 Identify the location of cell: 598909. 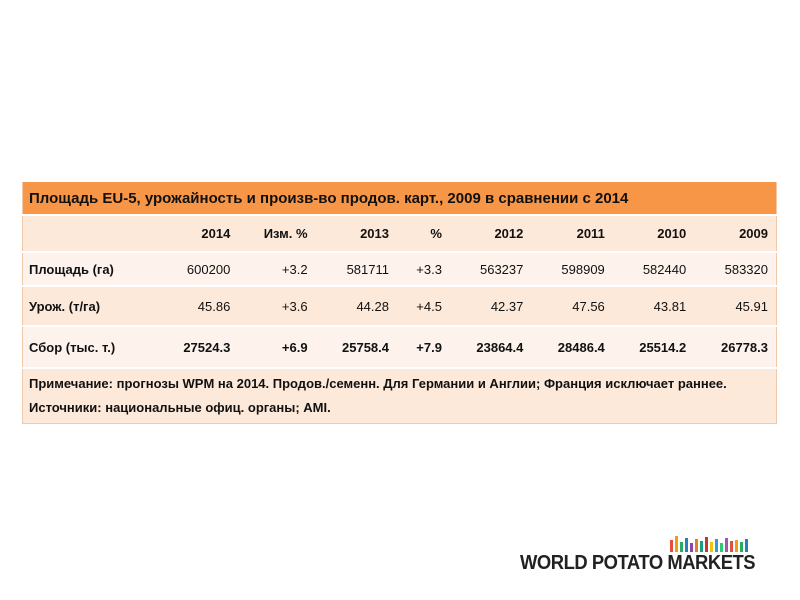
(572, 268).